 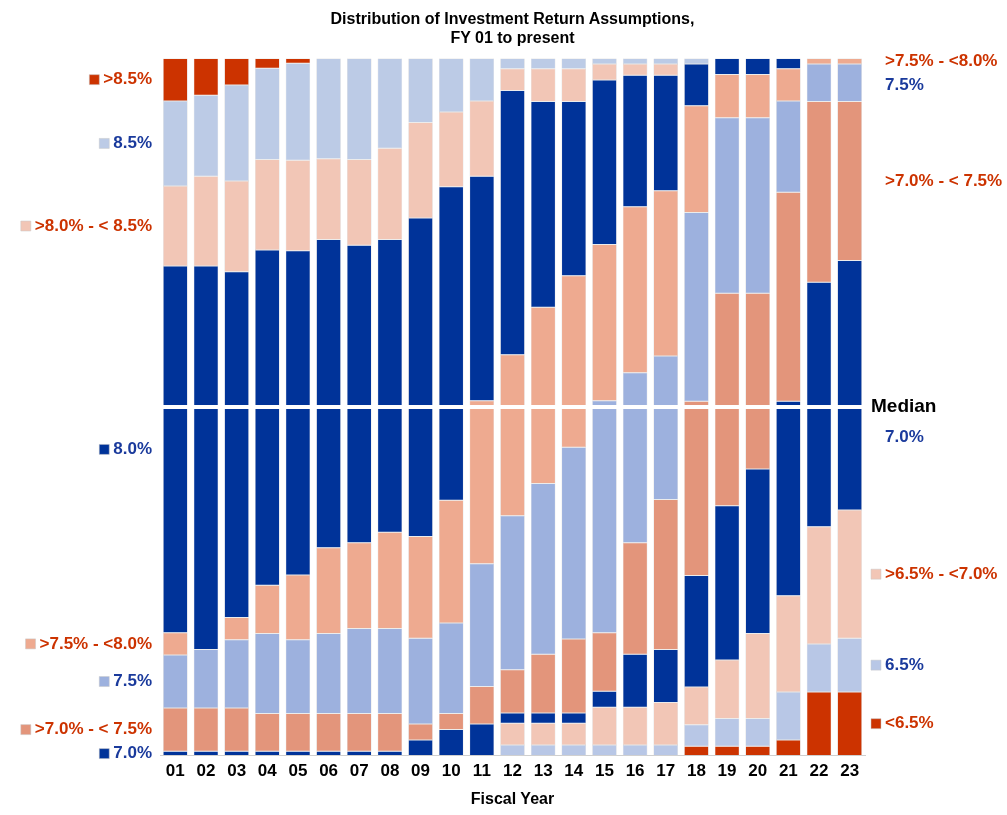 What do you see at coordinates (904, 664) in the screenshot?
I see `legend-label: 6.5%` at bounding box center [904, 664].